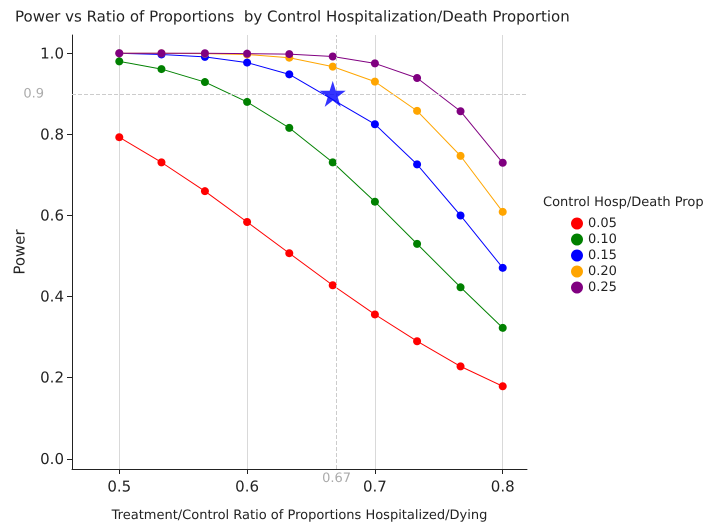 This screenshot has height=529, width=717. I want to click on x-tick-label: 0.6, so click(247, 487).